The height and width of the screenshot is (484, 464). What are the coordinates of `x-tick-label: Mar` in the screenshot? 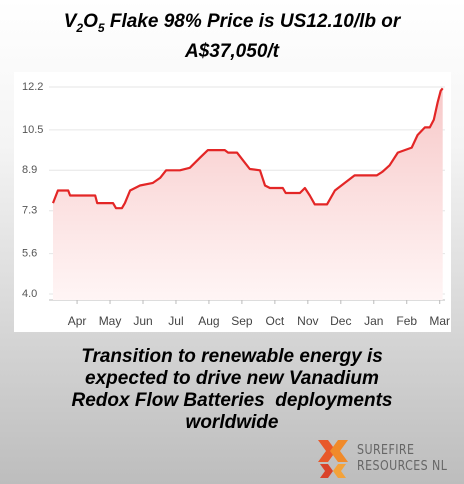 It's located at (439, 321).